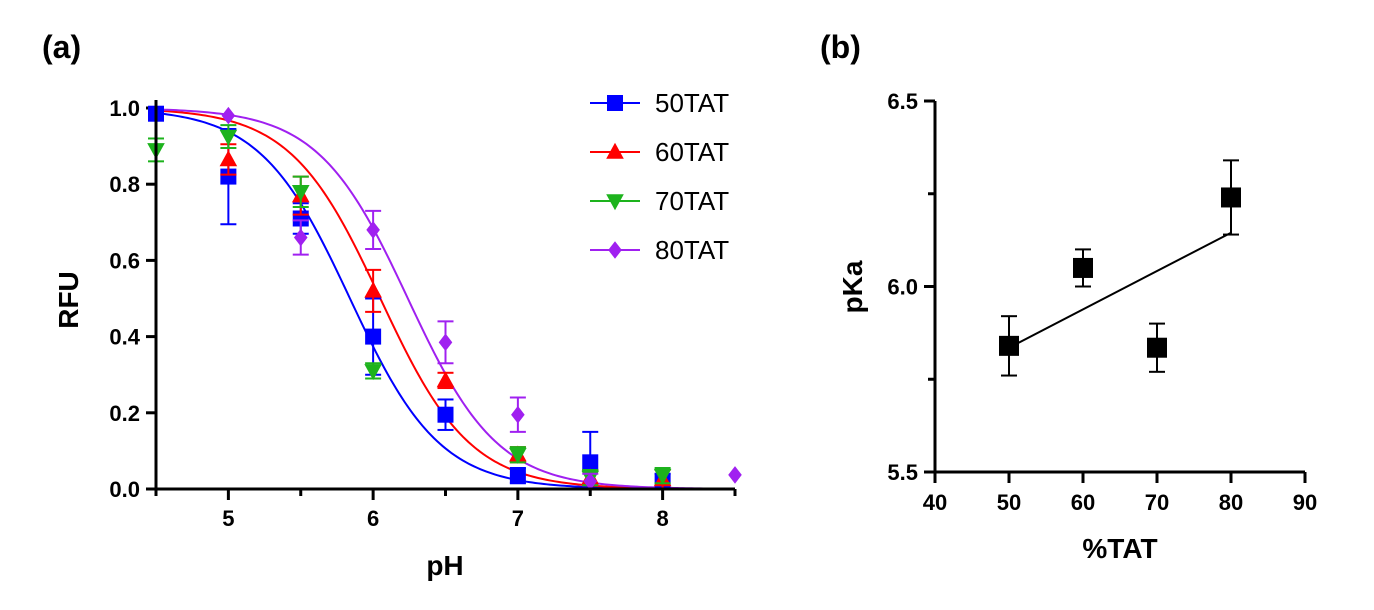 The height and width of the screenshot is (610, 1374). I want to click on legend-label: 70TAT, so click(692, 201).